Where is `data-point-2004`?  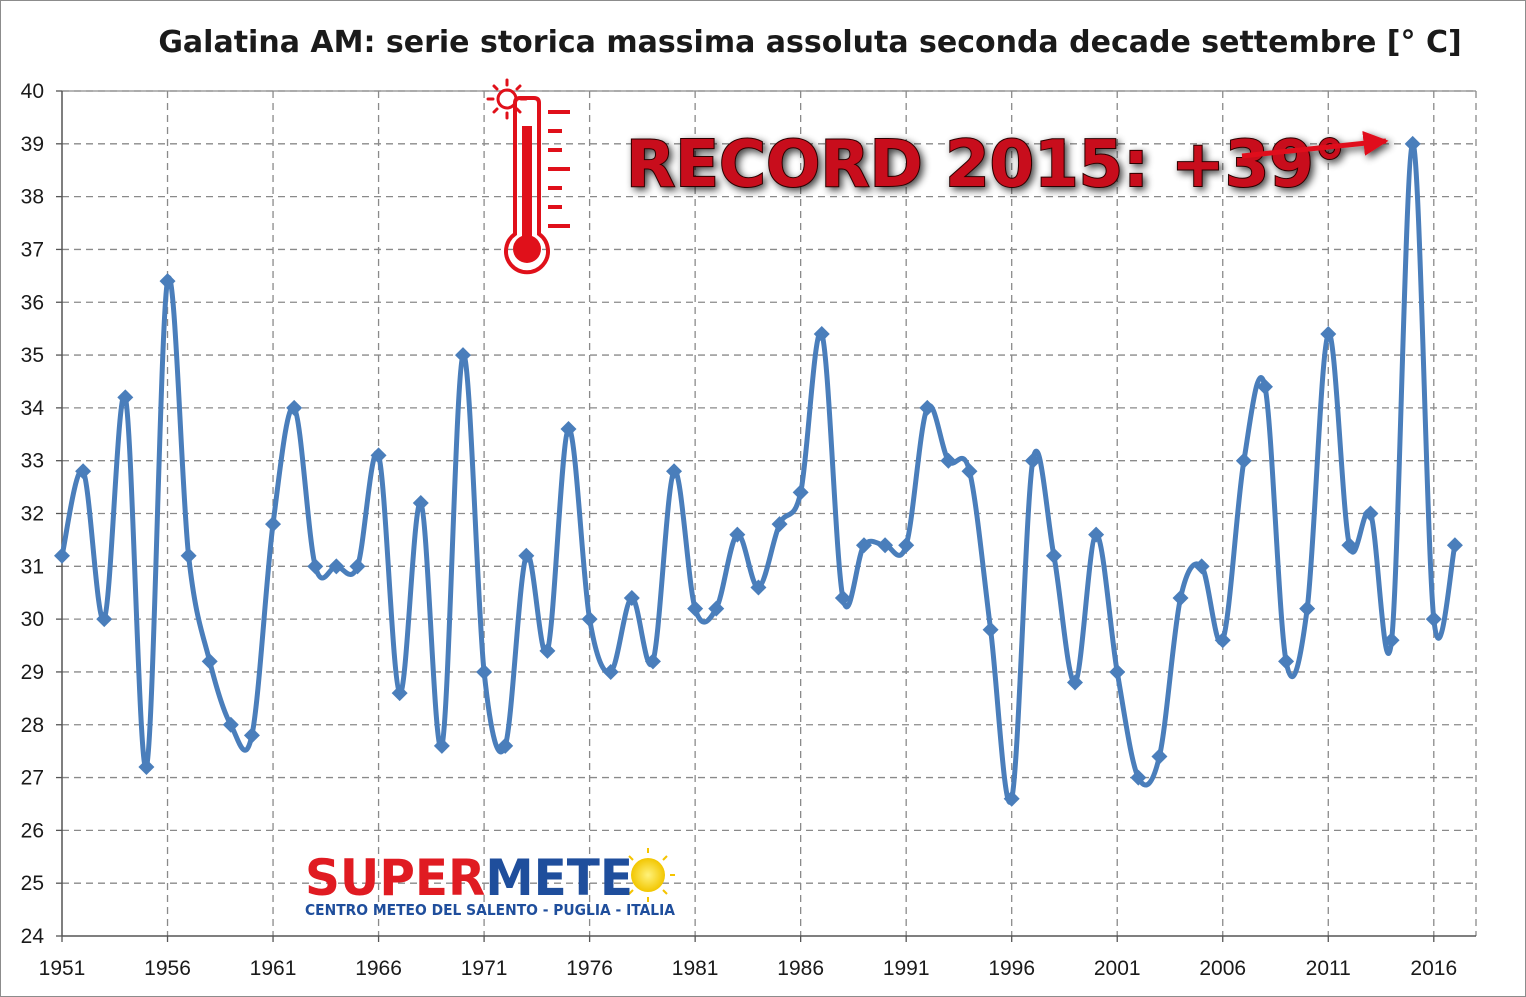
data-point-2004 is located at coordinates (1180, 598).